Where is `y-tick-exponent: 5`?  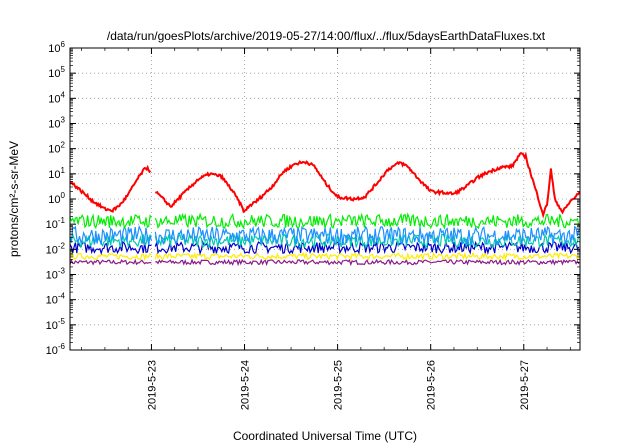
y-tick-exponent: 5 is located at coordinates (63, 69).